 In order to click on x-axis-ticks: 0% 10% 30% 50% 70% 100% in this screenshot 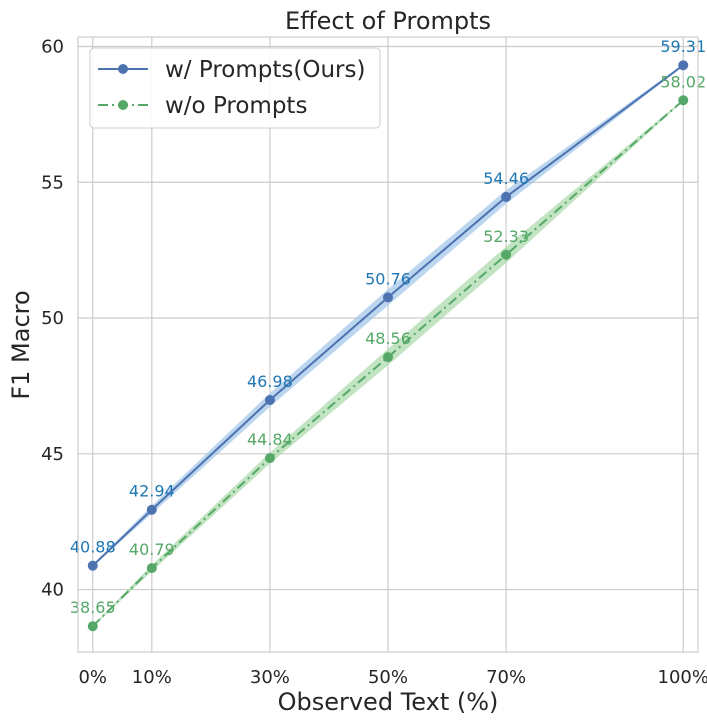, I will do `click(392, 677)`.